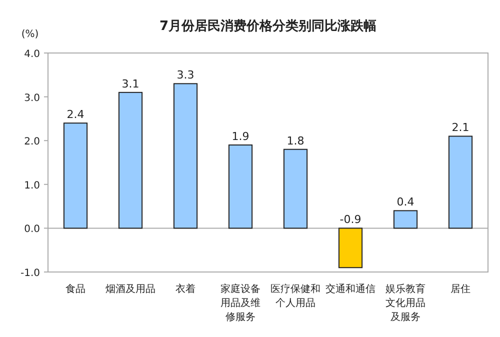 The height and width of the screenshot is (337, 500). I want to click on y-tick-label: 0.0, so click(32, 230).